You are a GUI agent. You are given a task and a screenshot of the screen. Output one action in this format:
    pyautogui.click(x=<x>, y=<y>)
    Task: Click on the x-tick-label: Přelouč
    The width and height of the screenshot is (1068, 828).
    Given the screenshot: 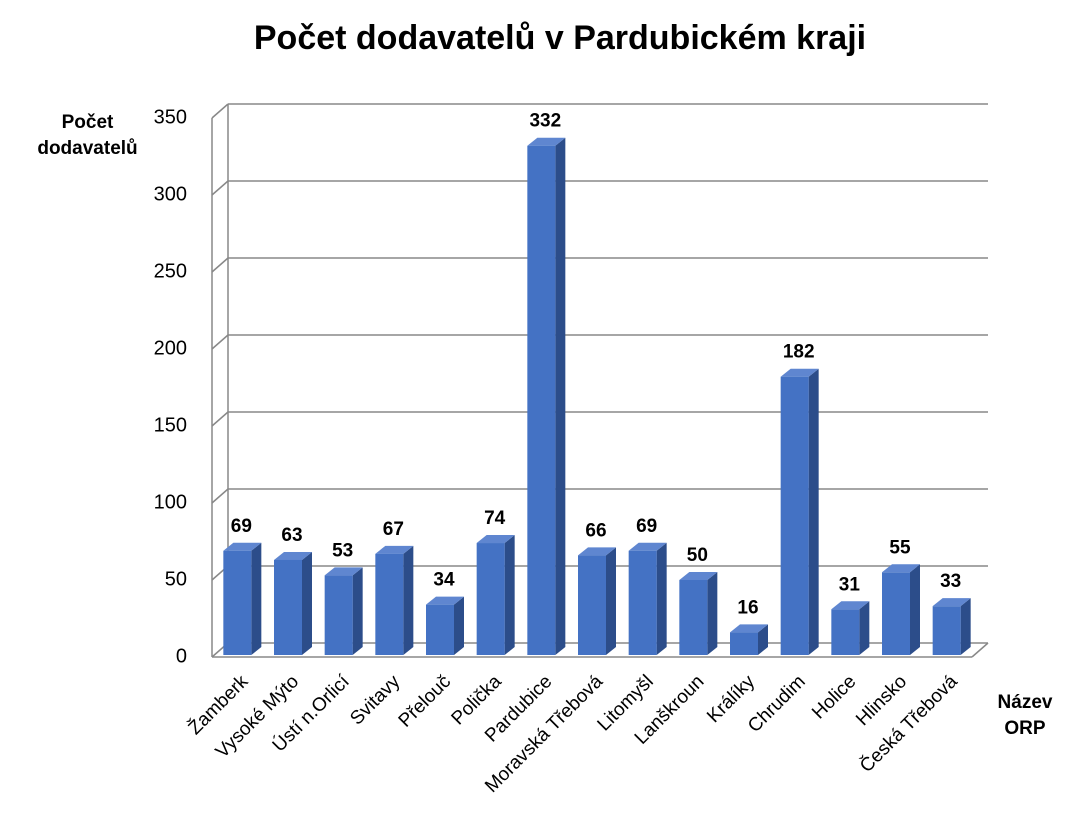 What is the action you would take?
    pyautogui.click(x=425, y=701)
    